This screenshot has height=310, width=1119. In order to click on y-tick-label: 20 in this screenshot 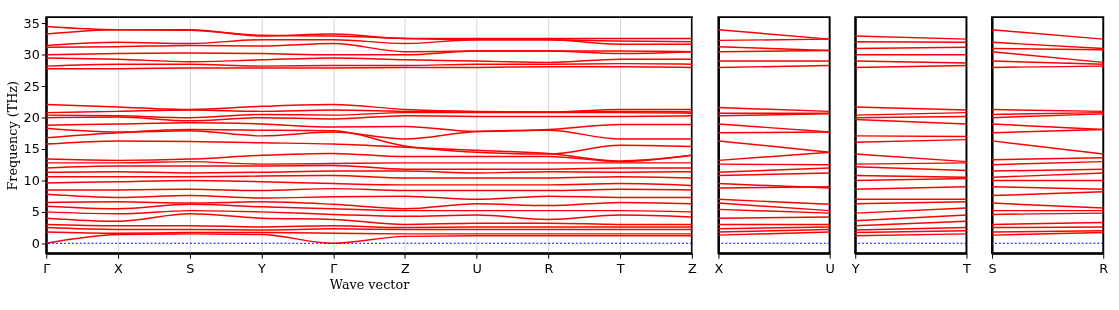, I will do `click(31, 118)`.